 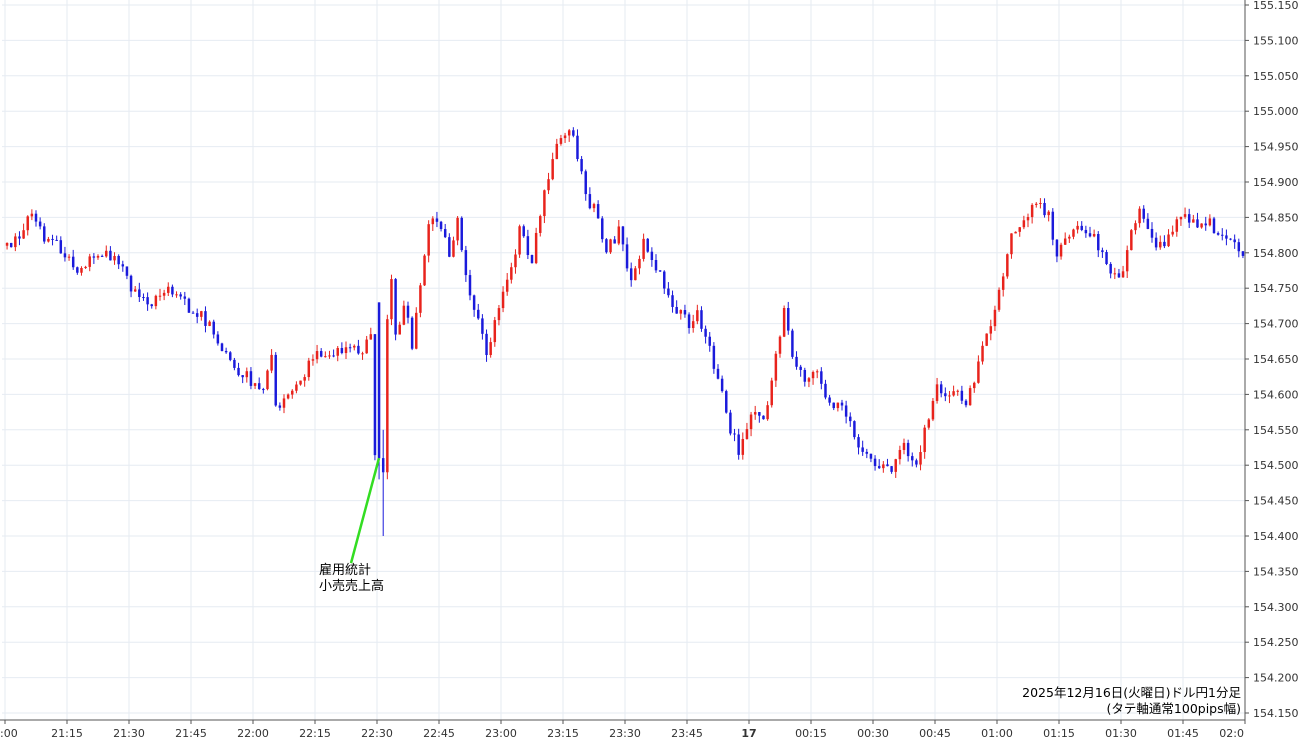 What do you see at coordinates (1183, 733) in the screenshot?
I see `x-tick-label: 01:45` at bounding box center [1183, 733].